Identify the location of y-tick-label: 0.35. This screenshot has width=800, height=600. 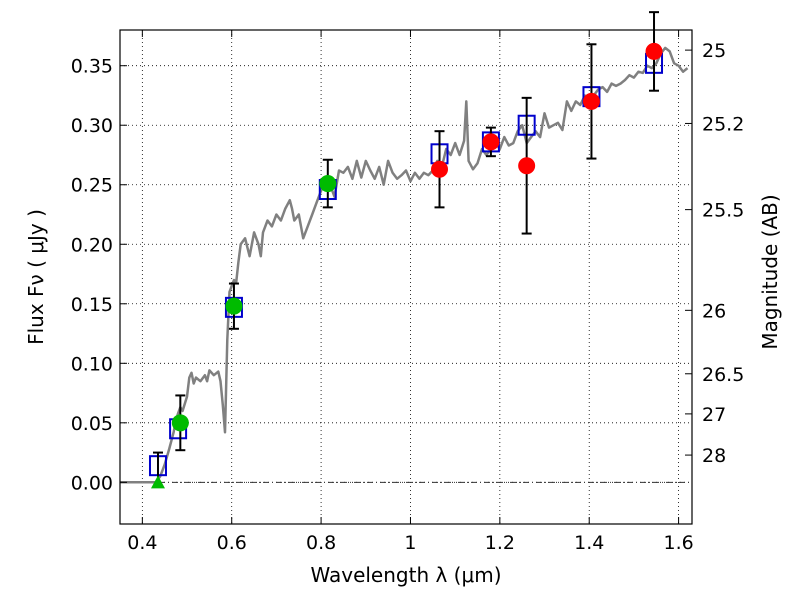
(92, 67).